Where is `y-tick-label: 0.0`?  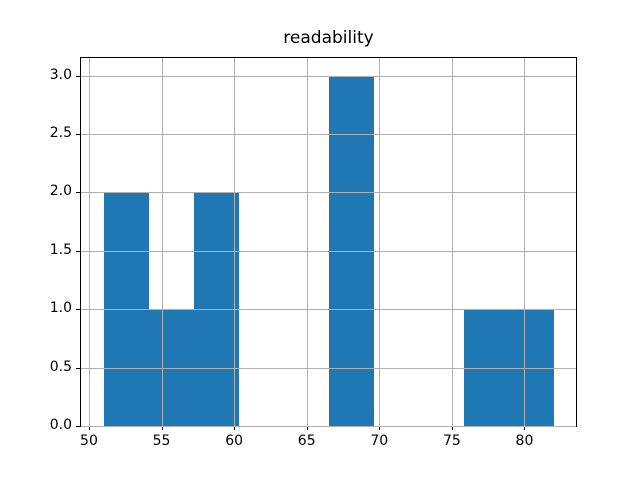
y-tick-label: 0.0 is located at coordinates (60, 425).